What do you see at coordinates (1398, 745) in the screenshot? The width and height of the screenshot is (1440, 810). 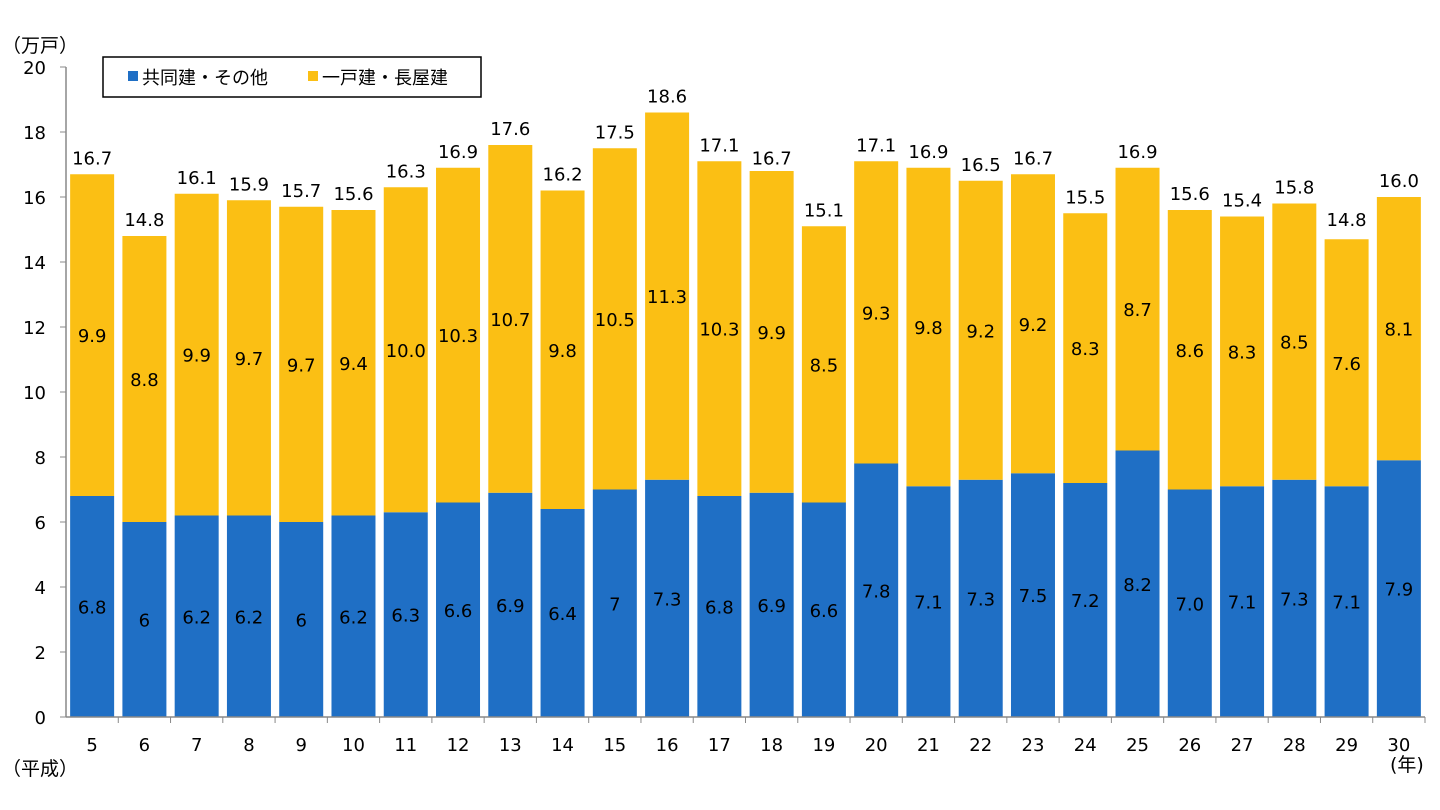 I see `x-tick-label: 30` at bounding box center [1398, 745].